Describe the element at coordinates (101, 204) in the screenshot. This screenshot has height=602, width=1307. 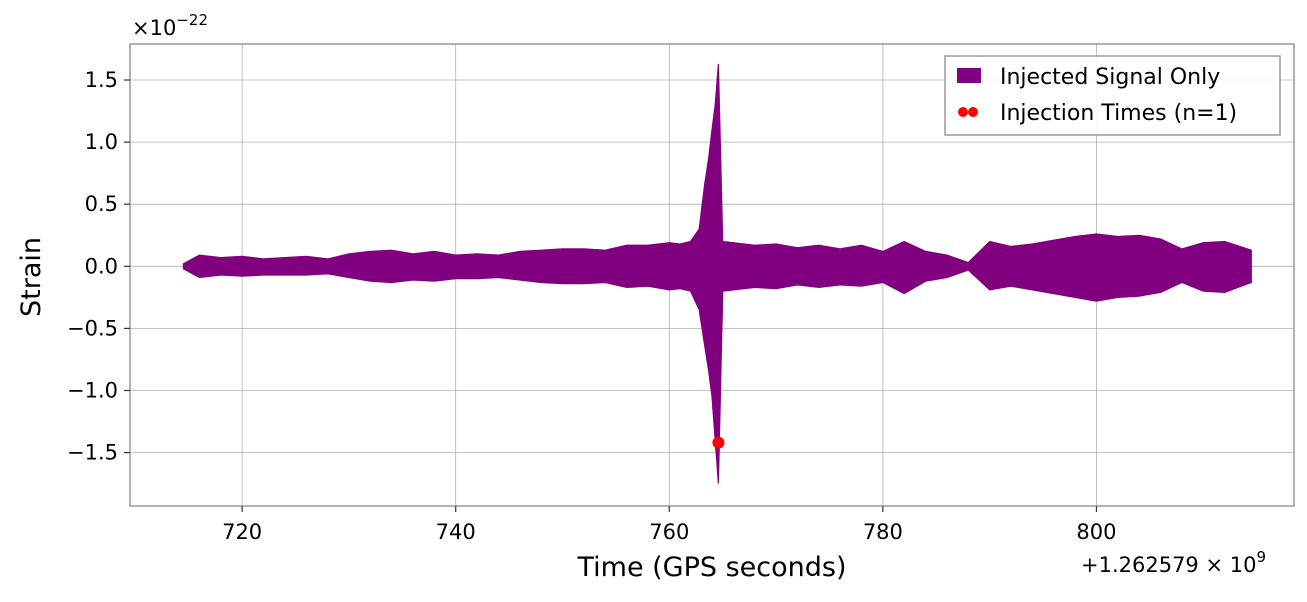
I see `y-tick-label: 0.5` at that location.